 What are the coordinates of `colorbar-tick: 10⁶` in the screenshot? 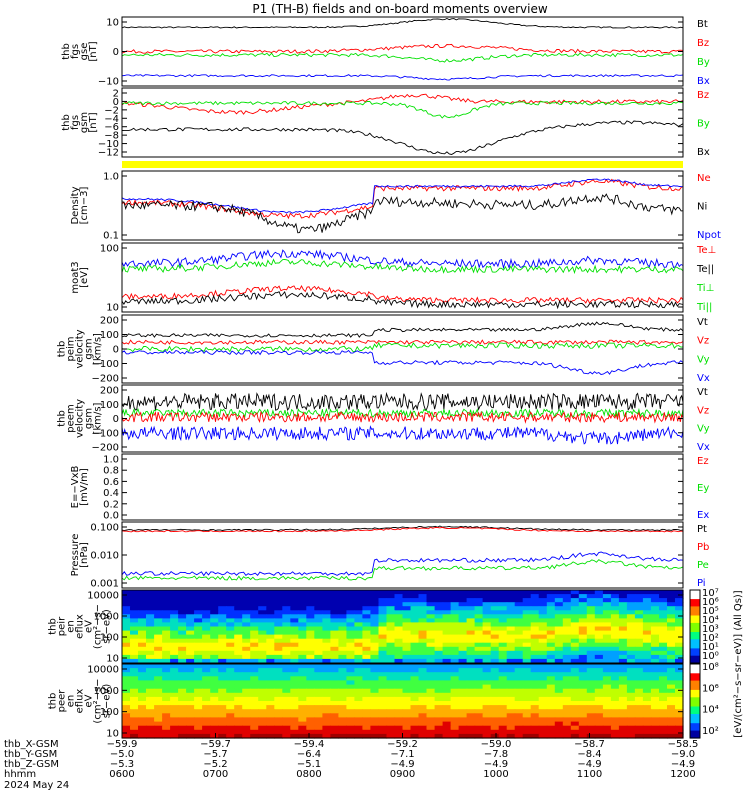 It's located at (710, 688).